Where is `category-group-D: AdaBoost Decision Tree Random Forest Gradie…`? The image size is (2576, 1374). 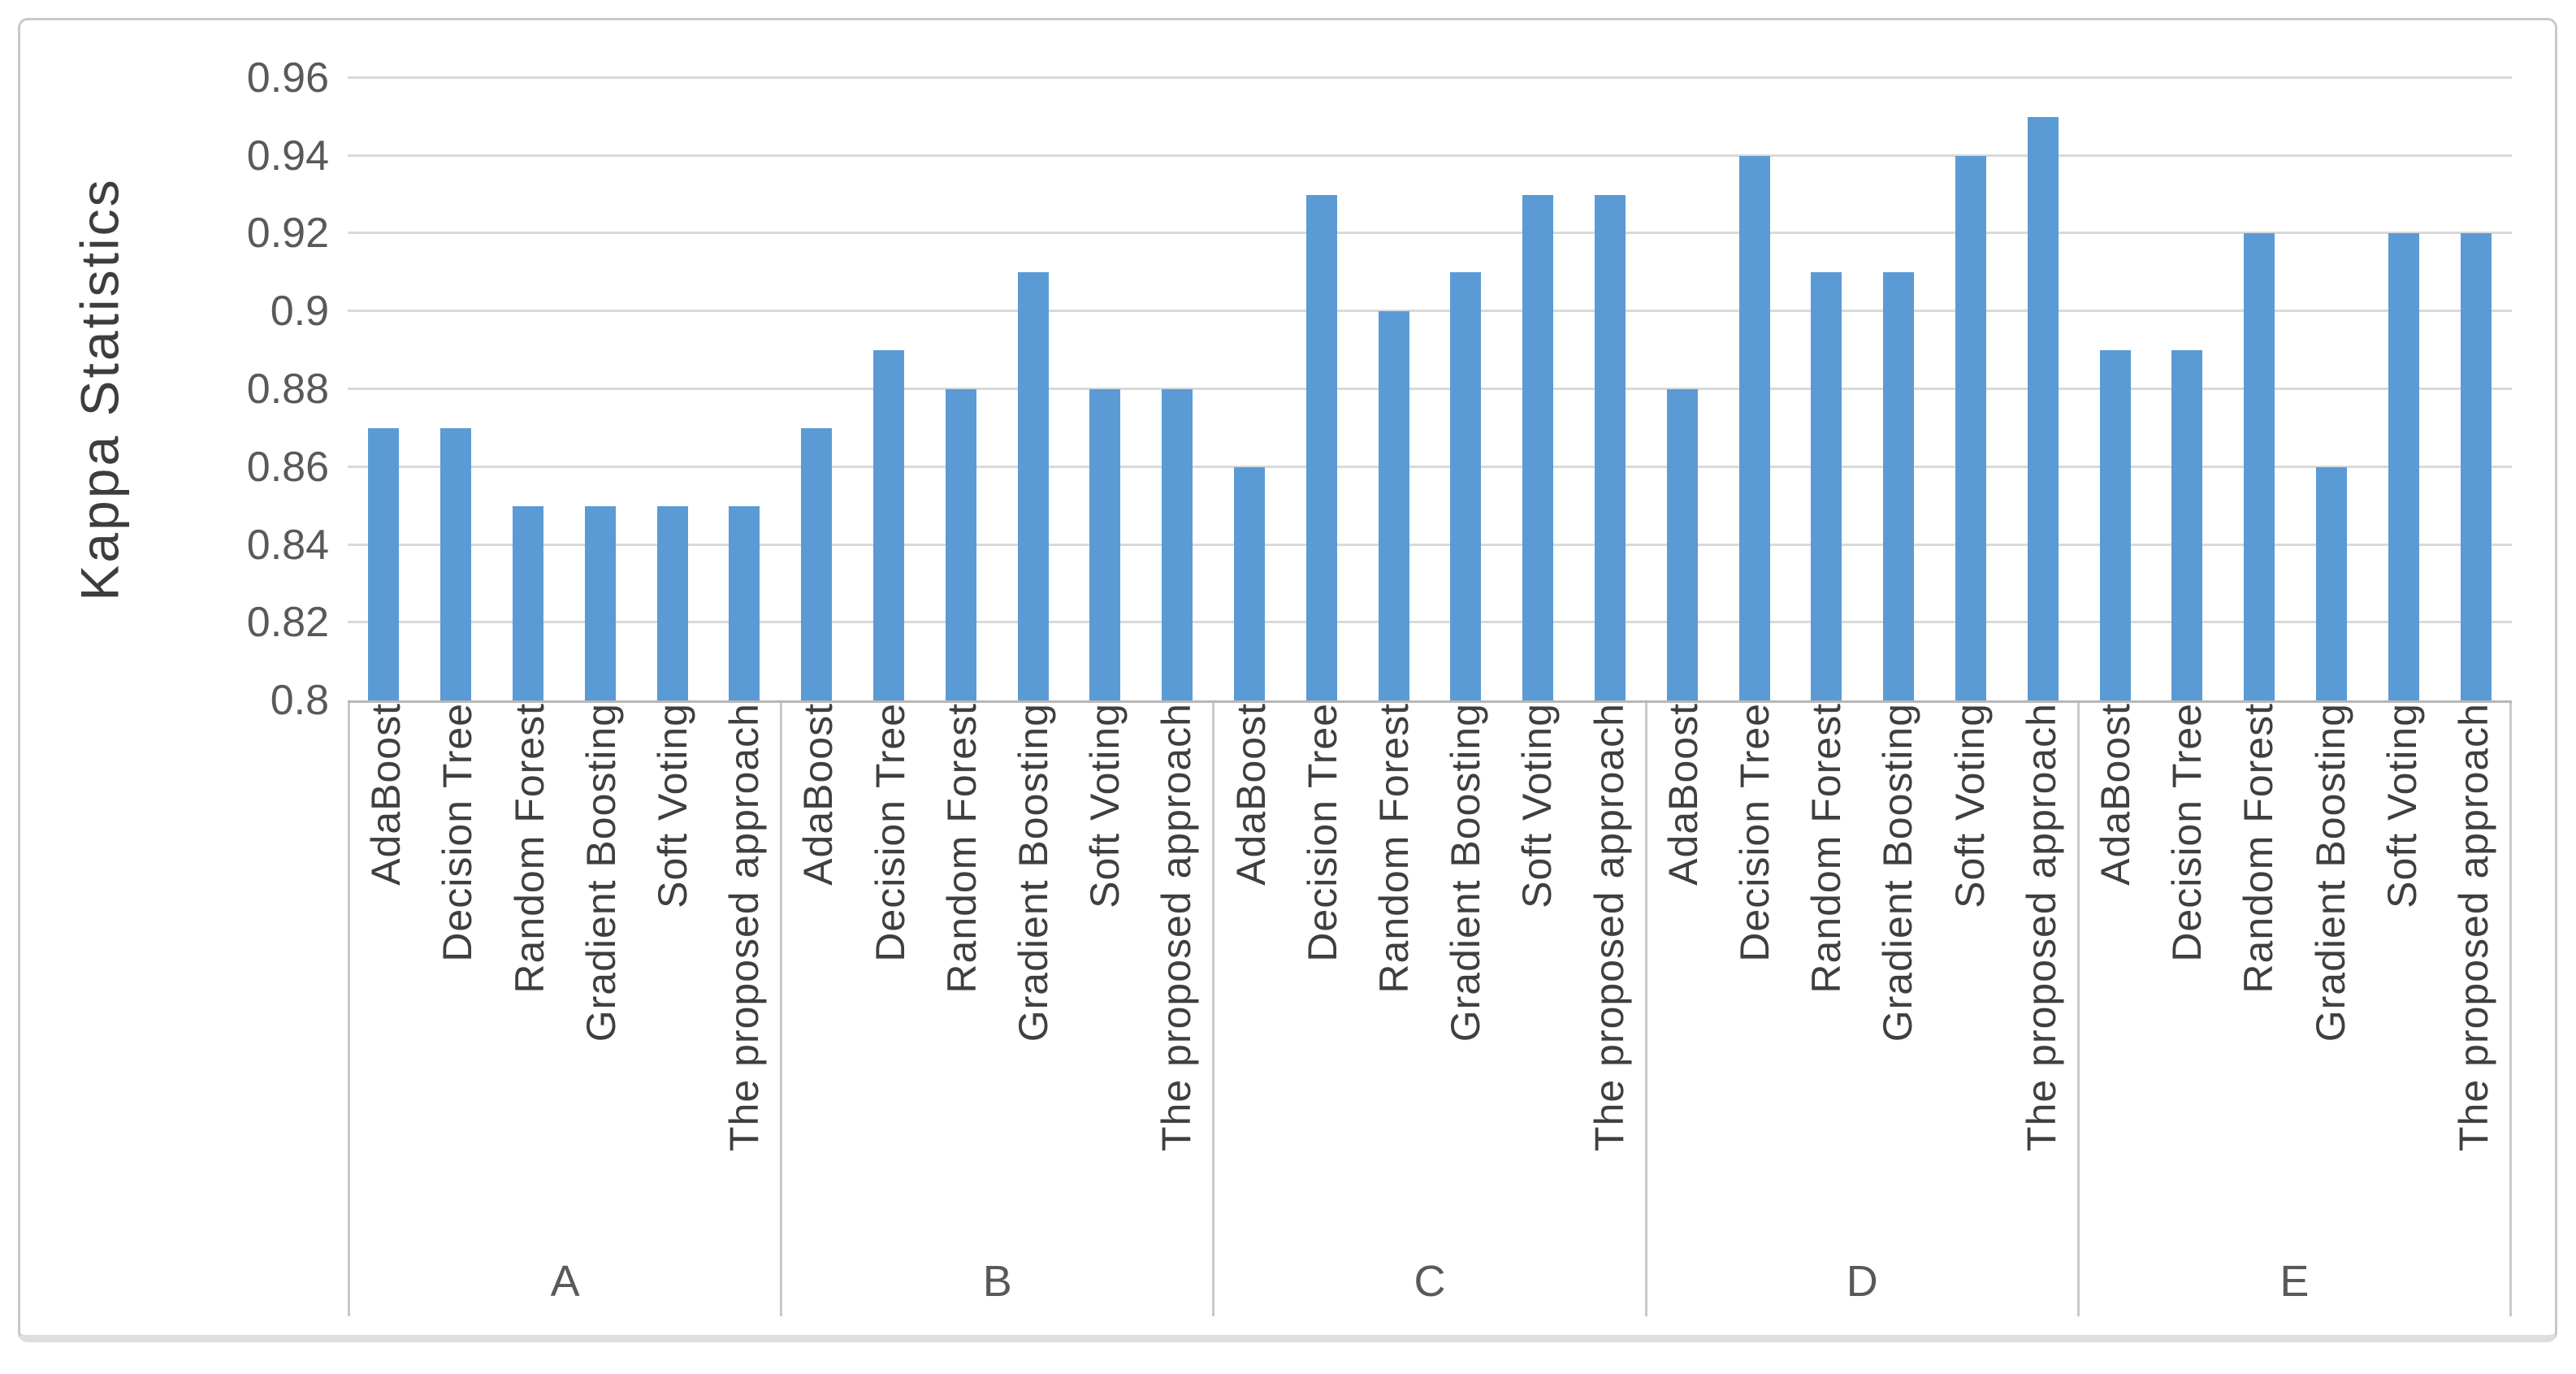 category-group-D: AdaBoost Decision Tree Random Forest Gradie… is located at coordinates (1860, 1009).